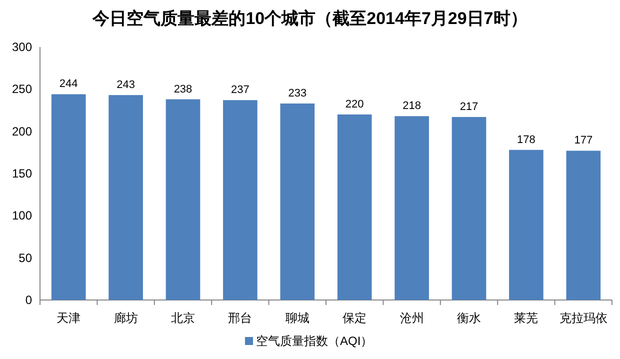 Image resolution: width=620 pixels, height=359 pixels. What do you see at coordinates (125, 85) in the screenshot?
I see `data-label: 243` at bounding box center [125, 85].